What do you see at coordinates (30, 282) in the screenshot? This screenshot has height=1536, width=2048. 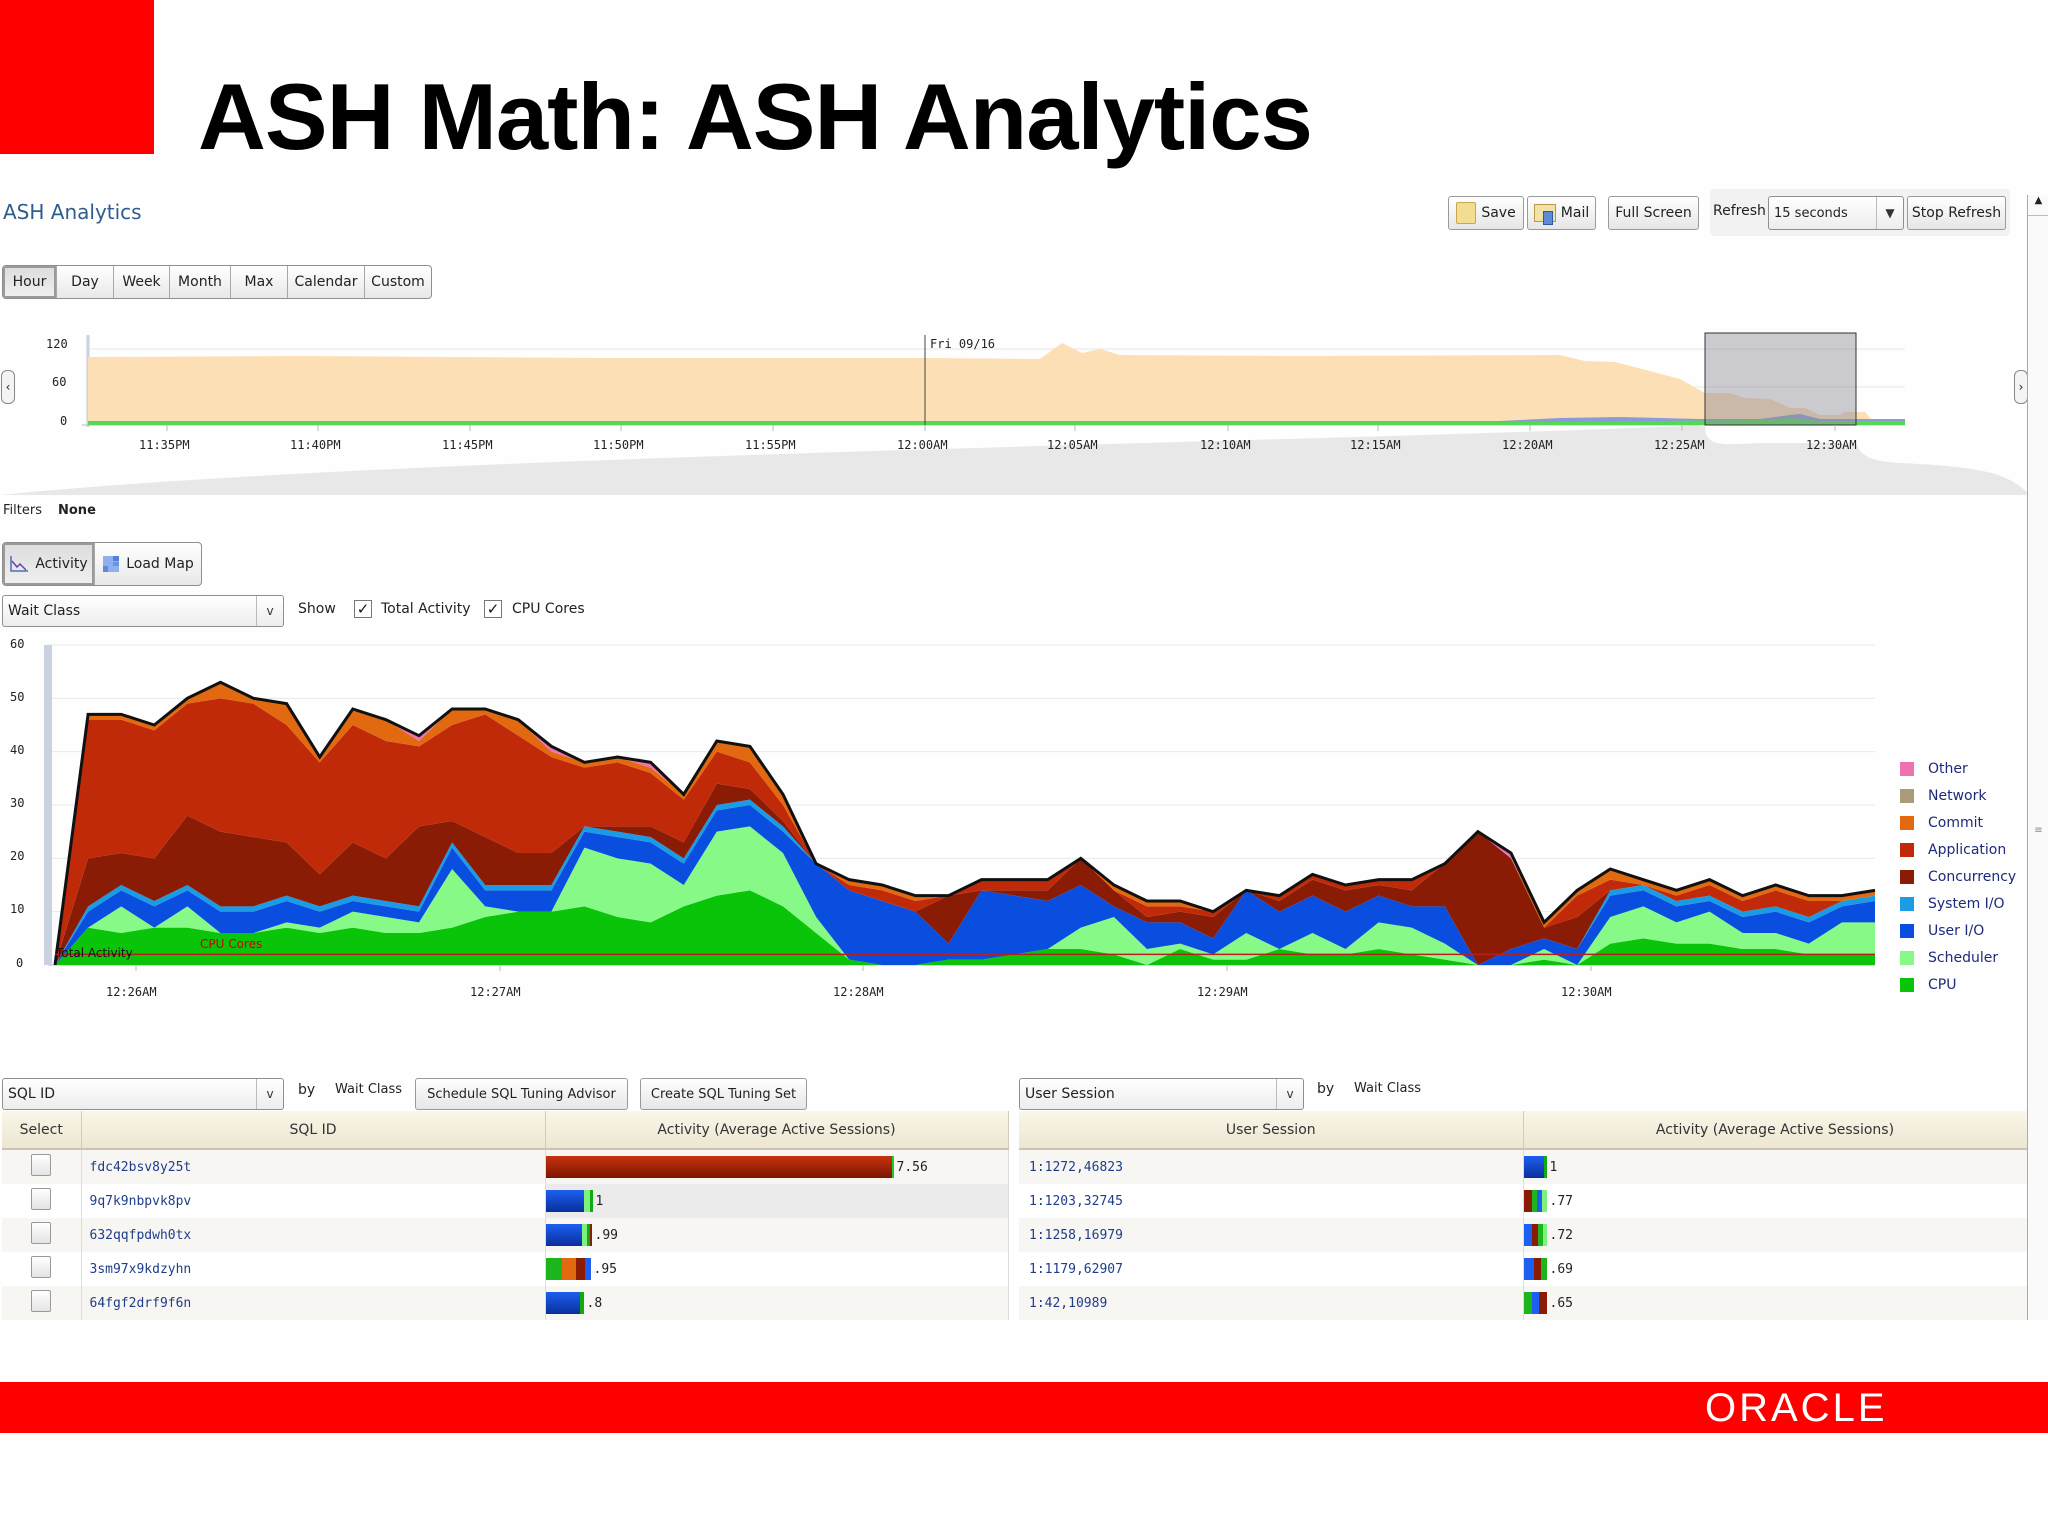 I see `time-range-hour: Hour` at bounding box center [30, 282].